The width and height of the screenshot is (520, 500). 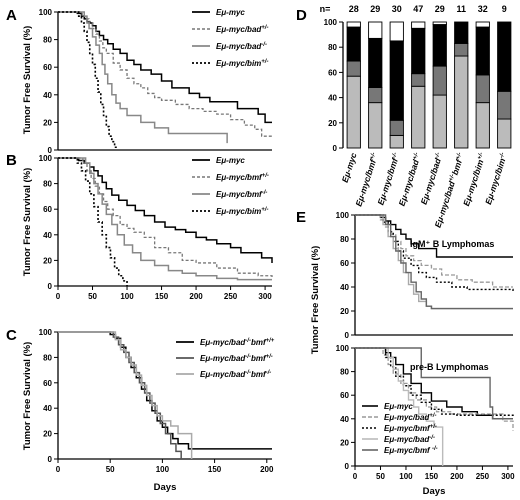 I want to click on legend-label: Eμ-myc/bmf-/-, so click(x=241, y=194).